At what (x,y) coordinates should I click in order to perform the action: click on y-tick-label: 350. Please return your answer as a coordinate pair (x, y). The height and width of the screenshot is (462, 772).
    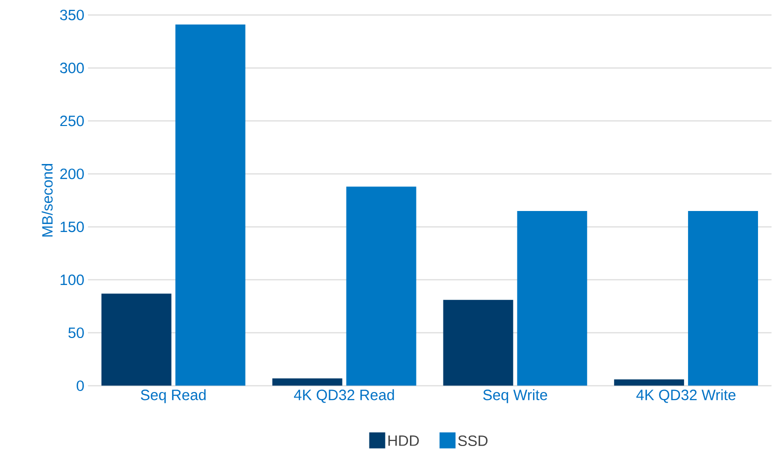
    Looking at the image, I should click on (72, 15).